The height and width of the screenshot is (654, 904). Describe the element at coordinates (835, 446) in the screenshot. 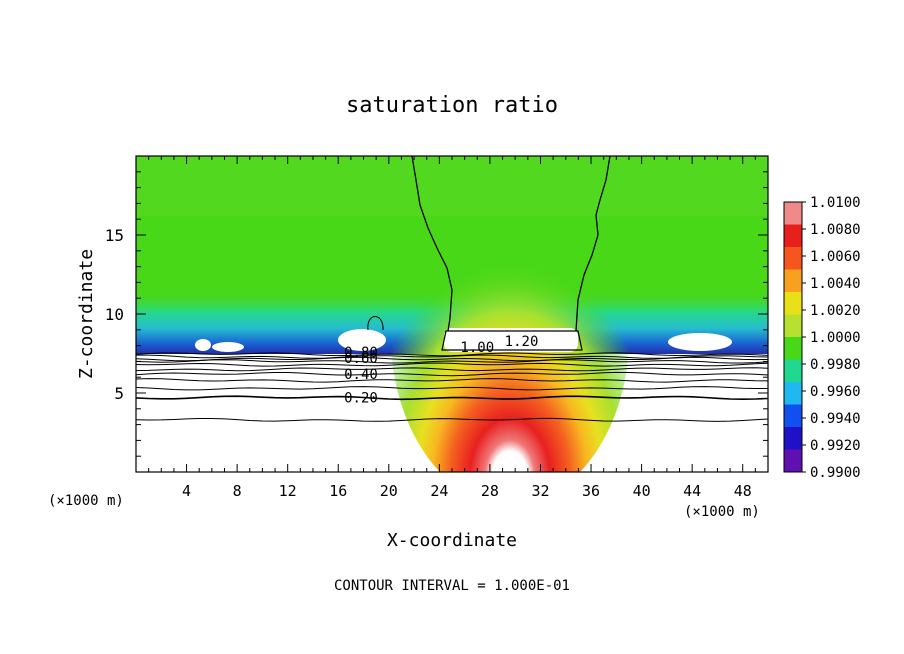

I see `colorbar-tick-label: 0.9920` at that location.